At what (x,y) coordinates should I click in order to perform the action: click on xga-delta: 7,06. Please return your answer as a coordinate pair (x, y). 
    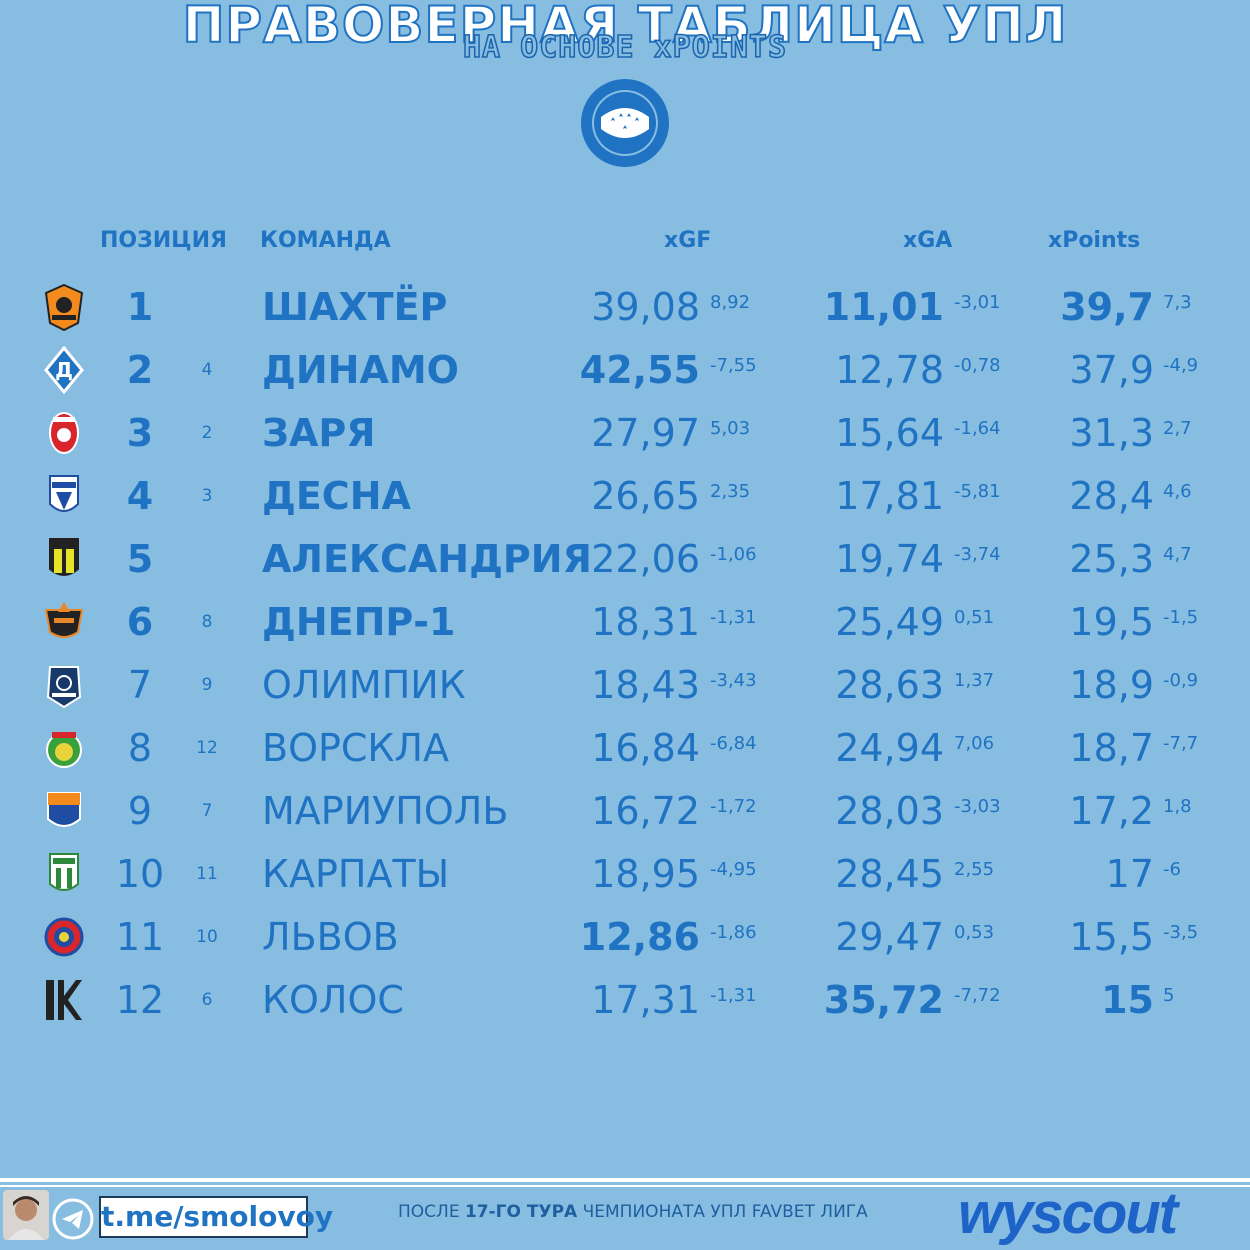
    Looking at the image, I should click on (974, 743).